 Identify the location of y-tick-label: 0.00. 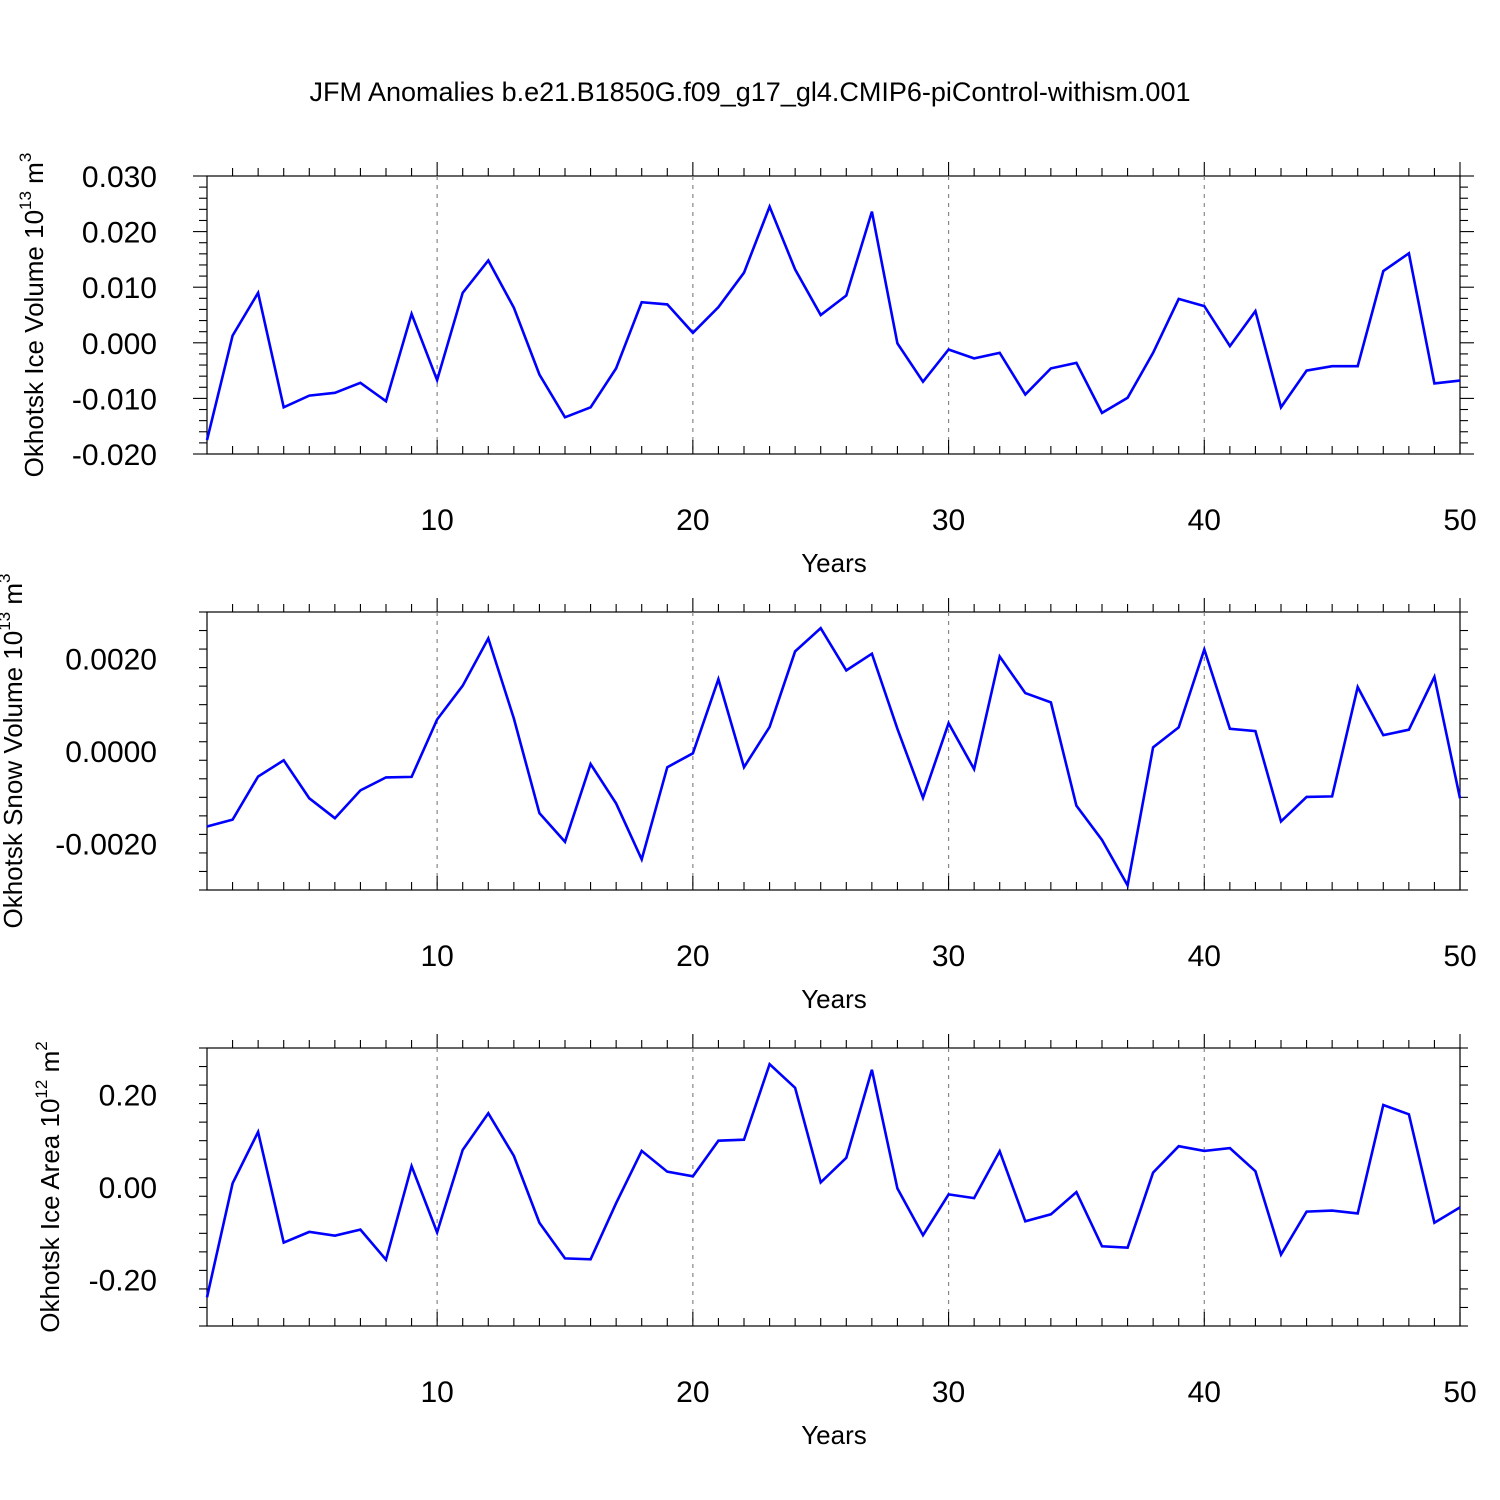
(128, 1188).